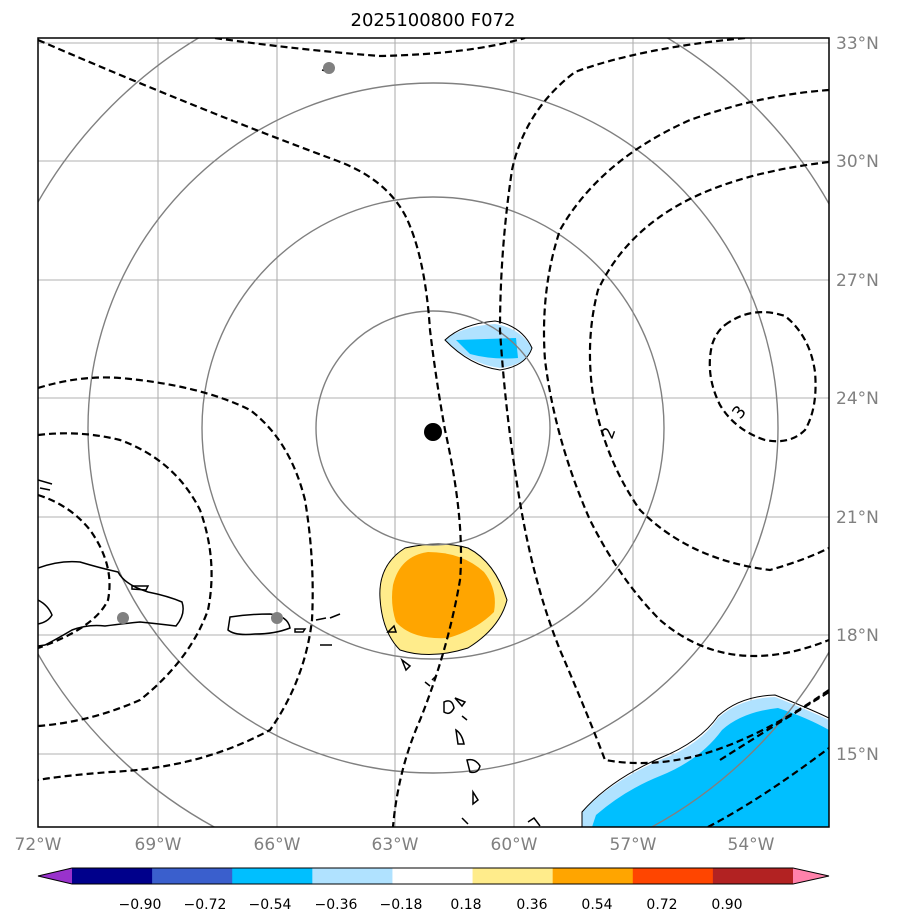 The image size is (899, 924). Describe the element at coordinates (443, 595) in the screenshot. I see `positive-anomaly-orange` at that location.